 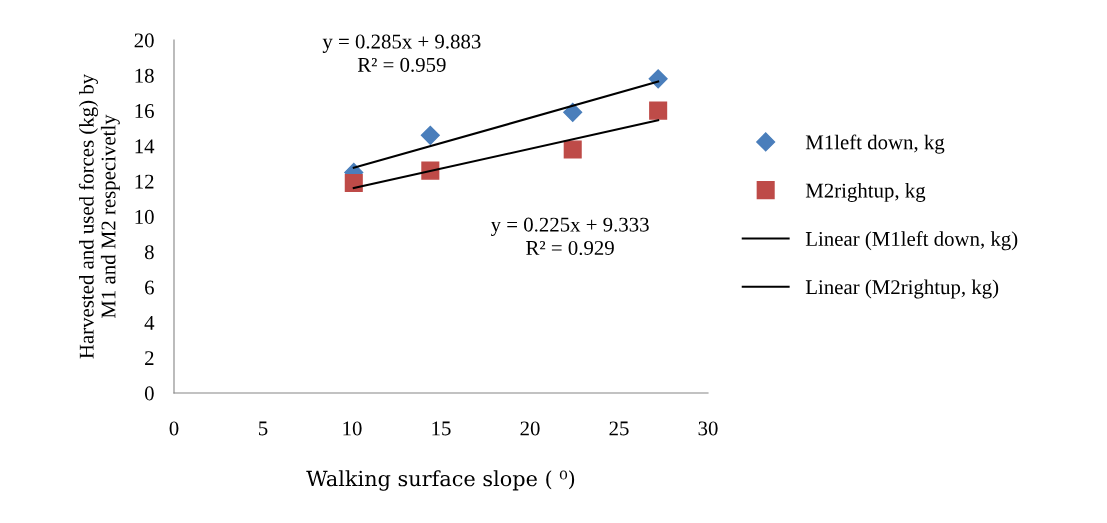 I want to click on y-tick-label: 20, so click(x=144, y=40).